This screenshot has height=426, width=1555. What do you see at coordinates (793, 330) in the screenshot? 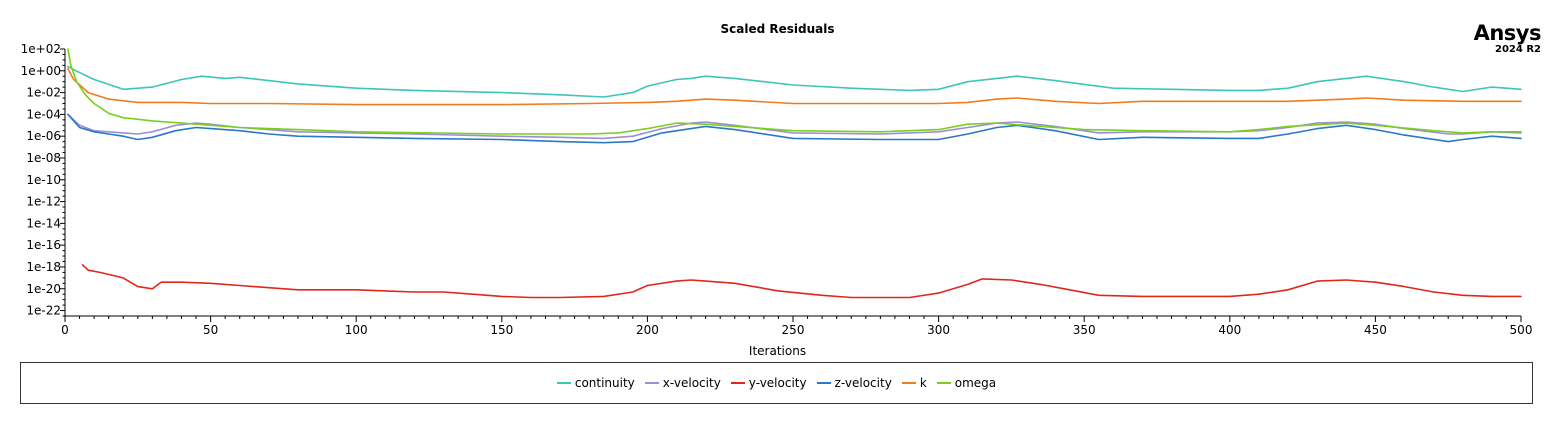
I see `x-tick-label: 250` at bounding box center [793, 330].